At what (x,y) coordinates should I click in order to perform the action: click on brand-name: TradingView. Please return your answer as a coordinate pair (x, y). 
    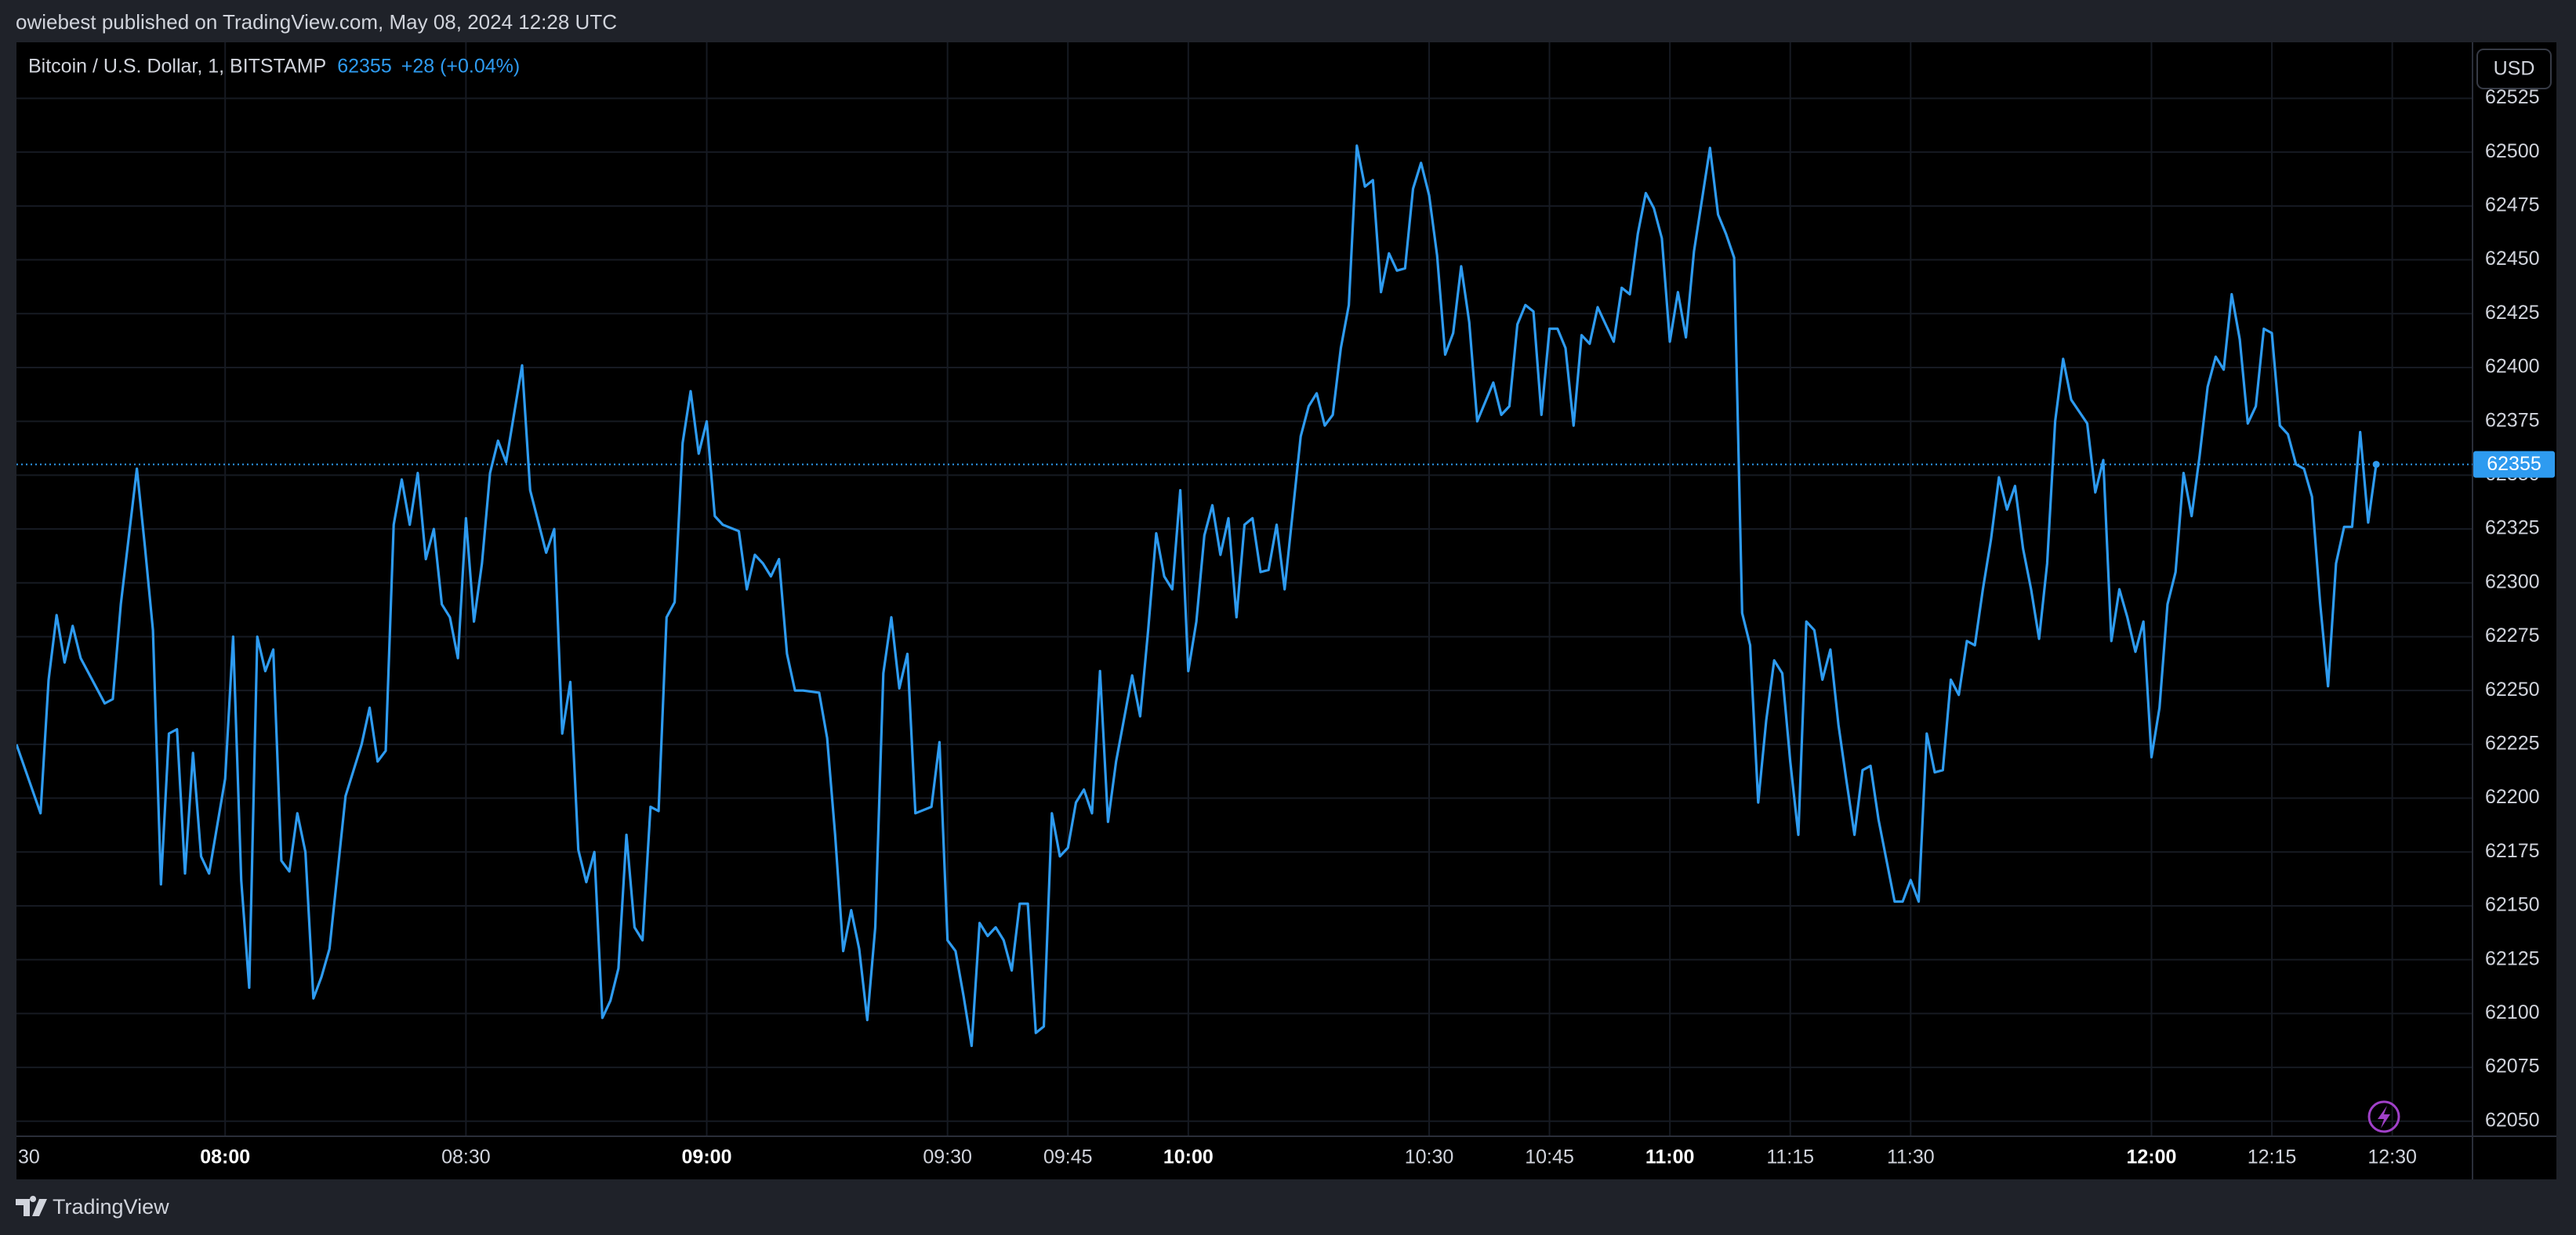
    Looking at the image, I should click on (111, 1207).